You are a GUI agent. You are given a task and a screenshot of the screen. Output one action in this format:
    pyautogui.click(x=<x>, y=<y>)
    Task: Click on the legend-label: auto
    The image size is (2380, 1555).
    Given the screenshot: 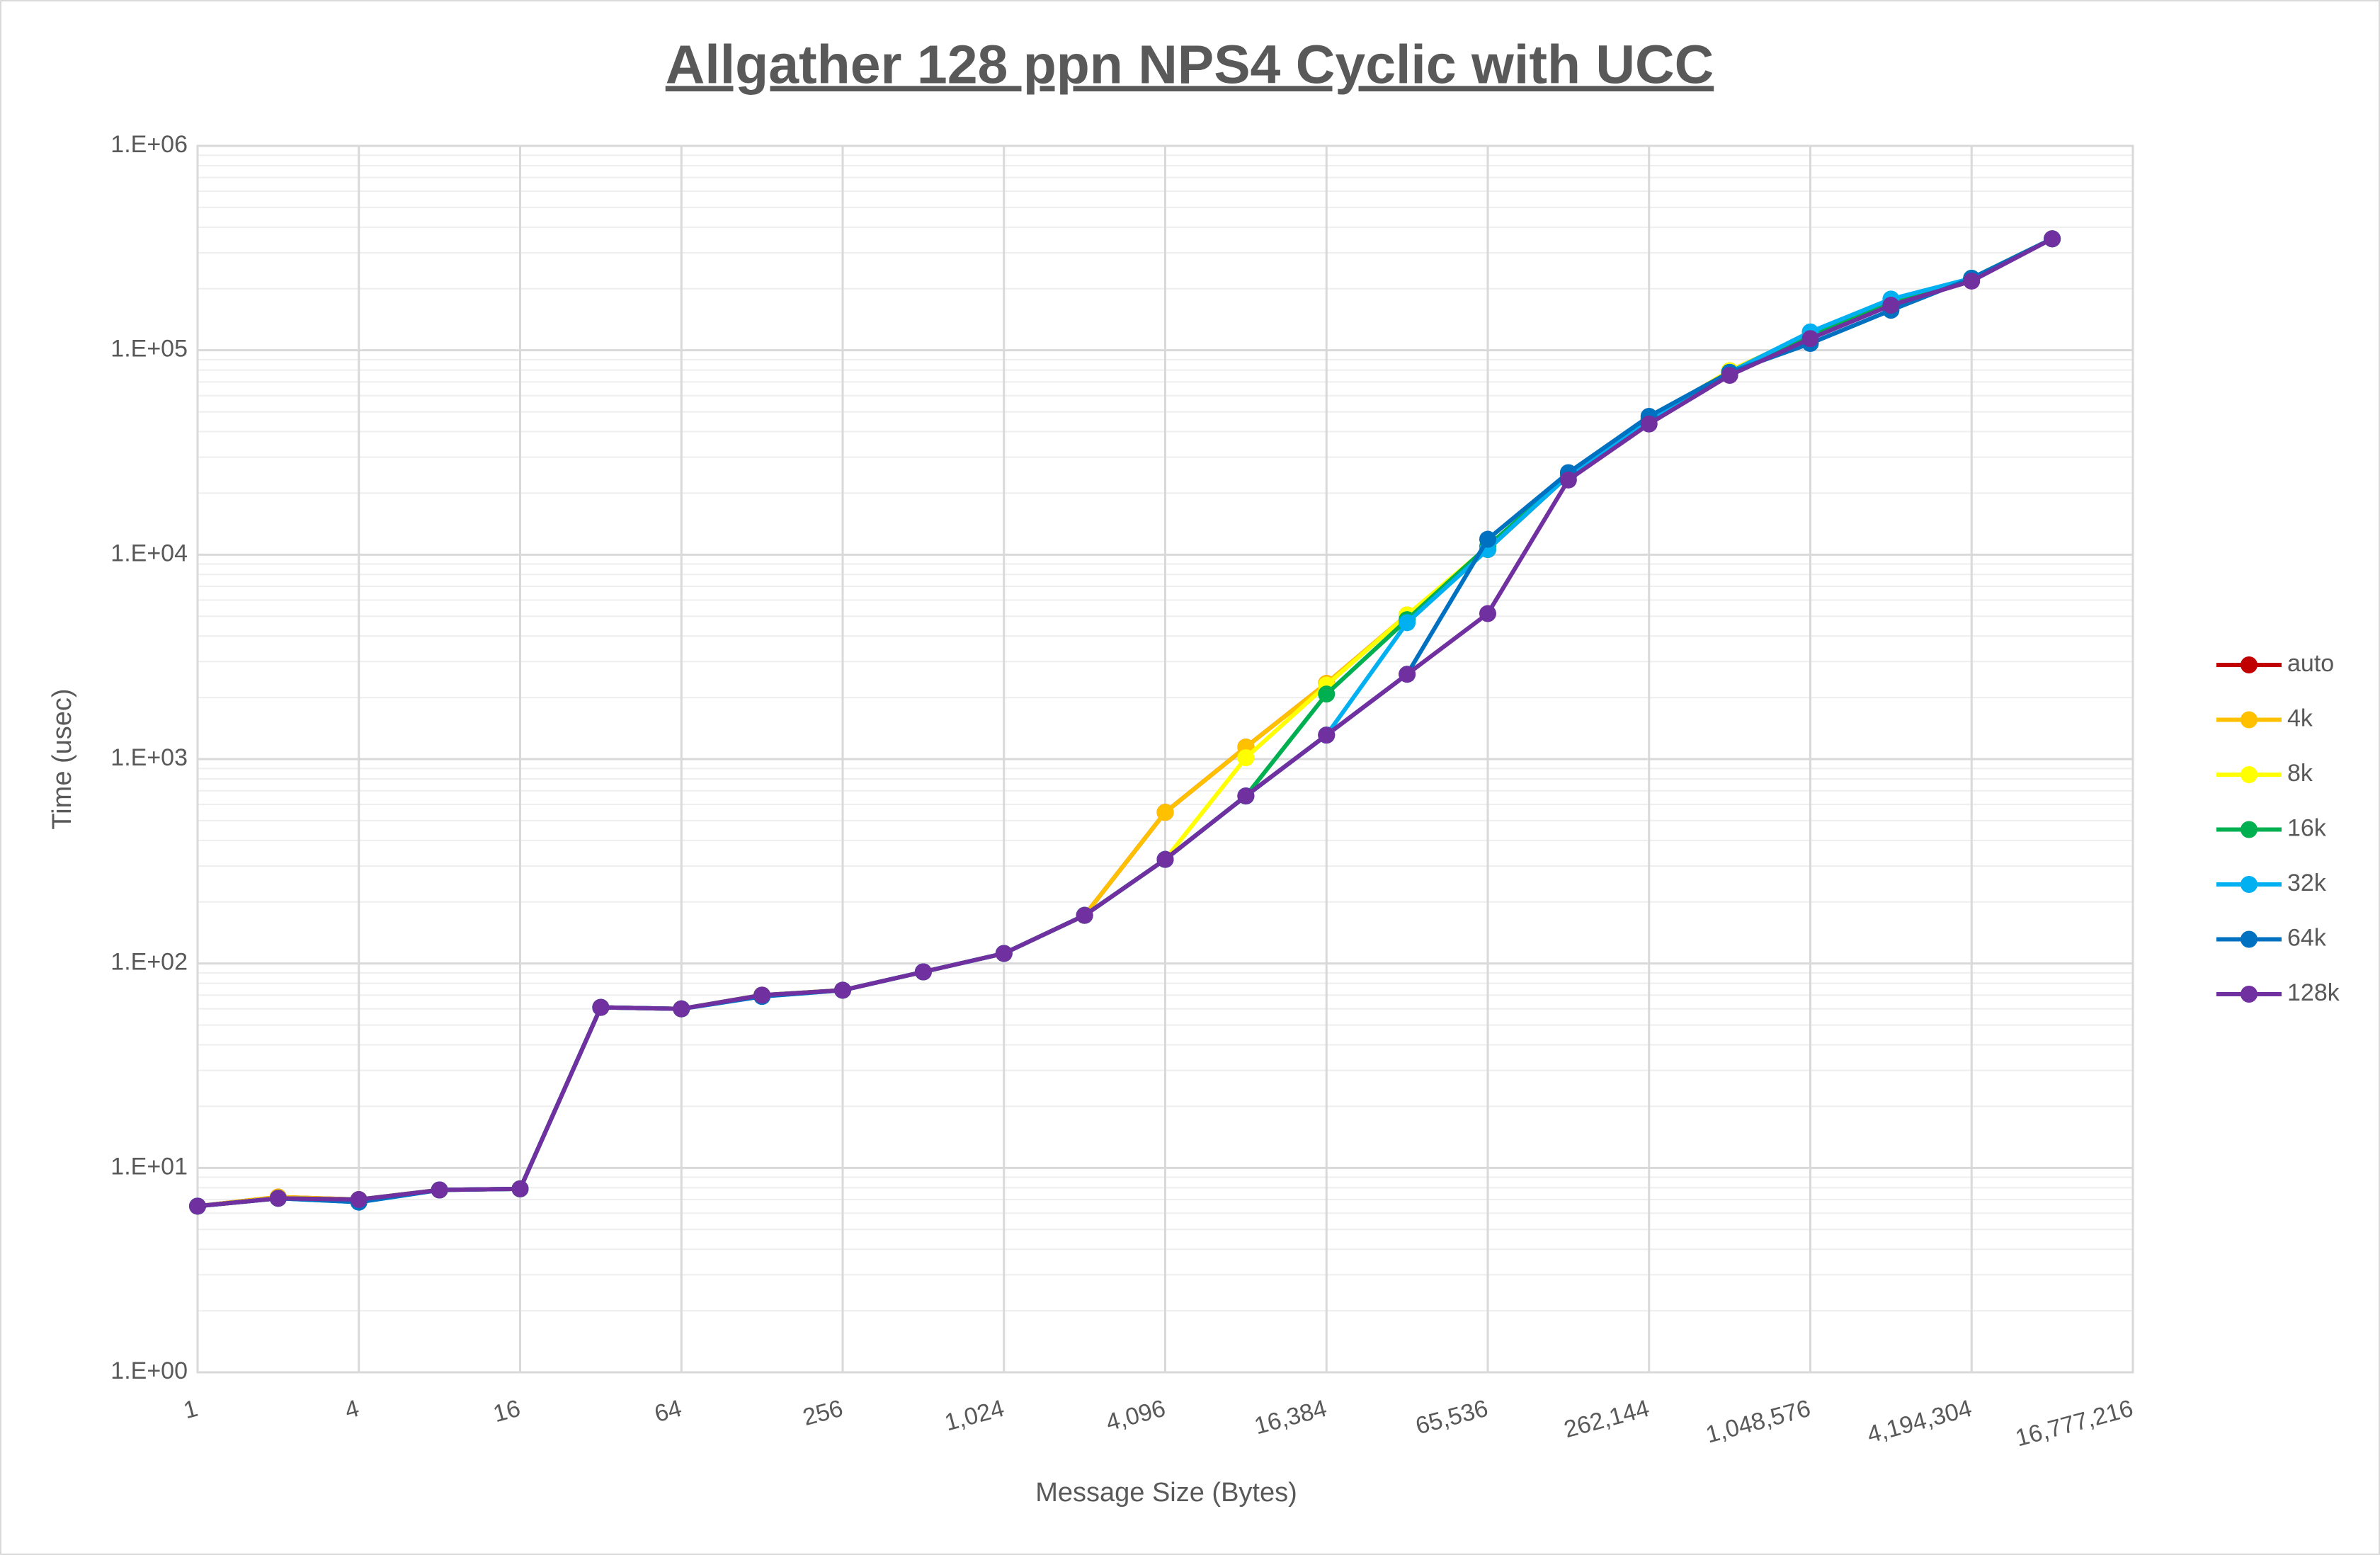 What is the action you would take?
    pyautogui.click(x=2310, y=663)
    